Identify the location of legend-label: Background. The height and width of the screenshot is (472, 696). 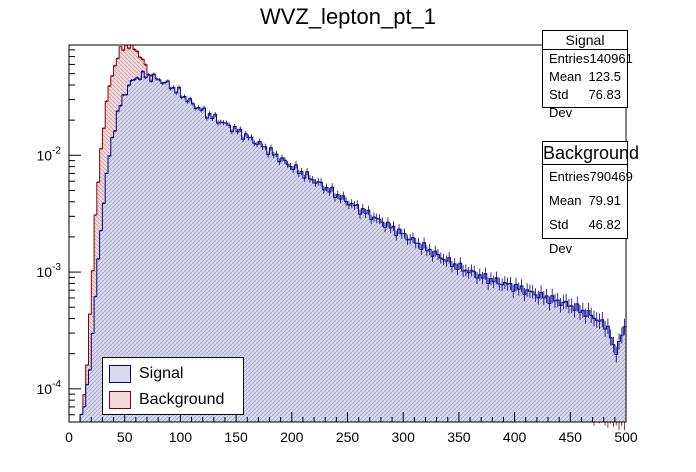
(182, 399).